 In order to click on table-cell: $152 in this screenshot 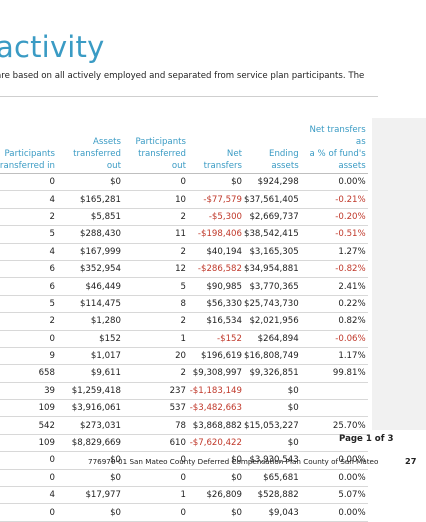, I will do `click(90, 339)`.